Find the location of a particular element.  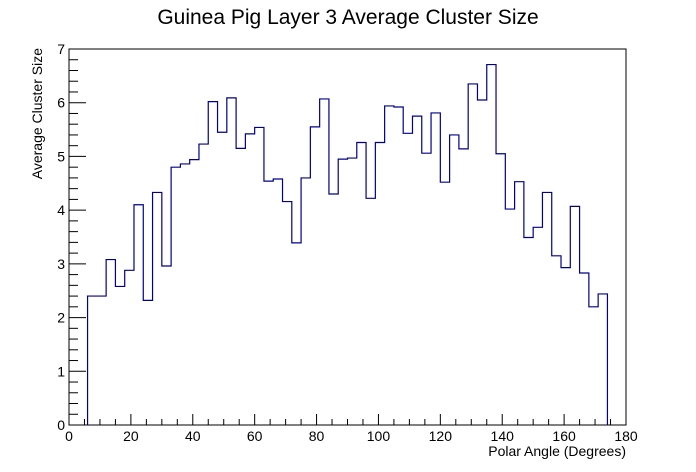

x-tick-label: 180 is located at coordinates (626, 436).